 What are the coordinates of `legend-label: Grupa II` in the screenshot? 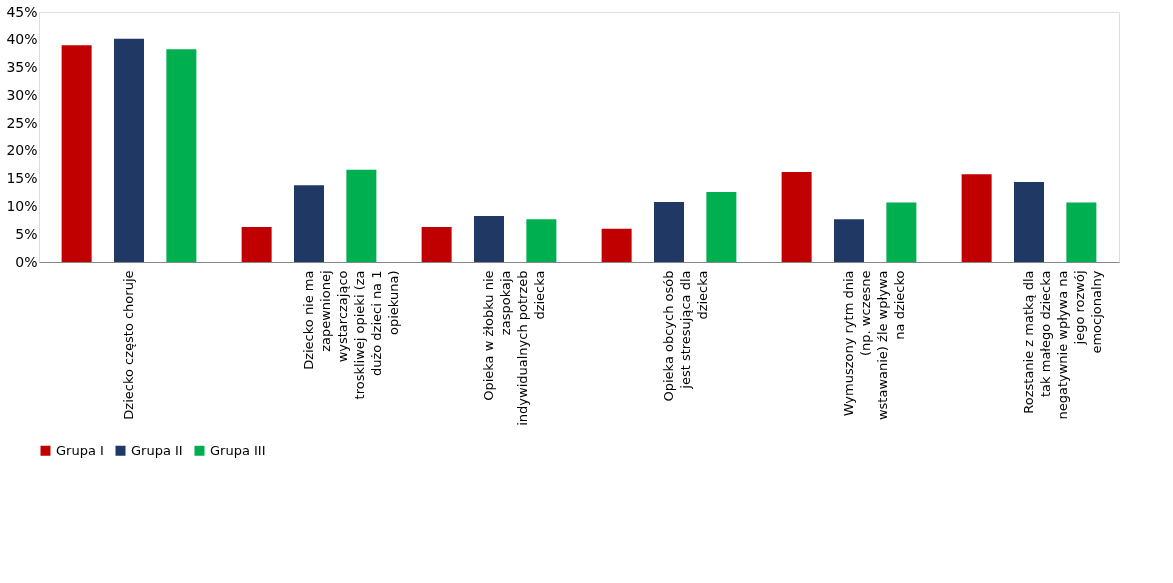 It's located at (157, 450).